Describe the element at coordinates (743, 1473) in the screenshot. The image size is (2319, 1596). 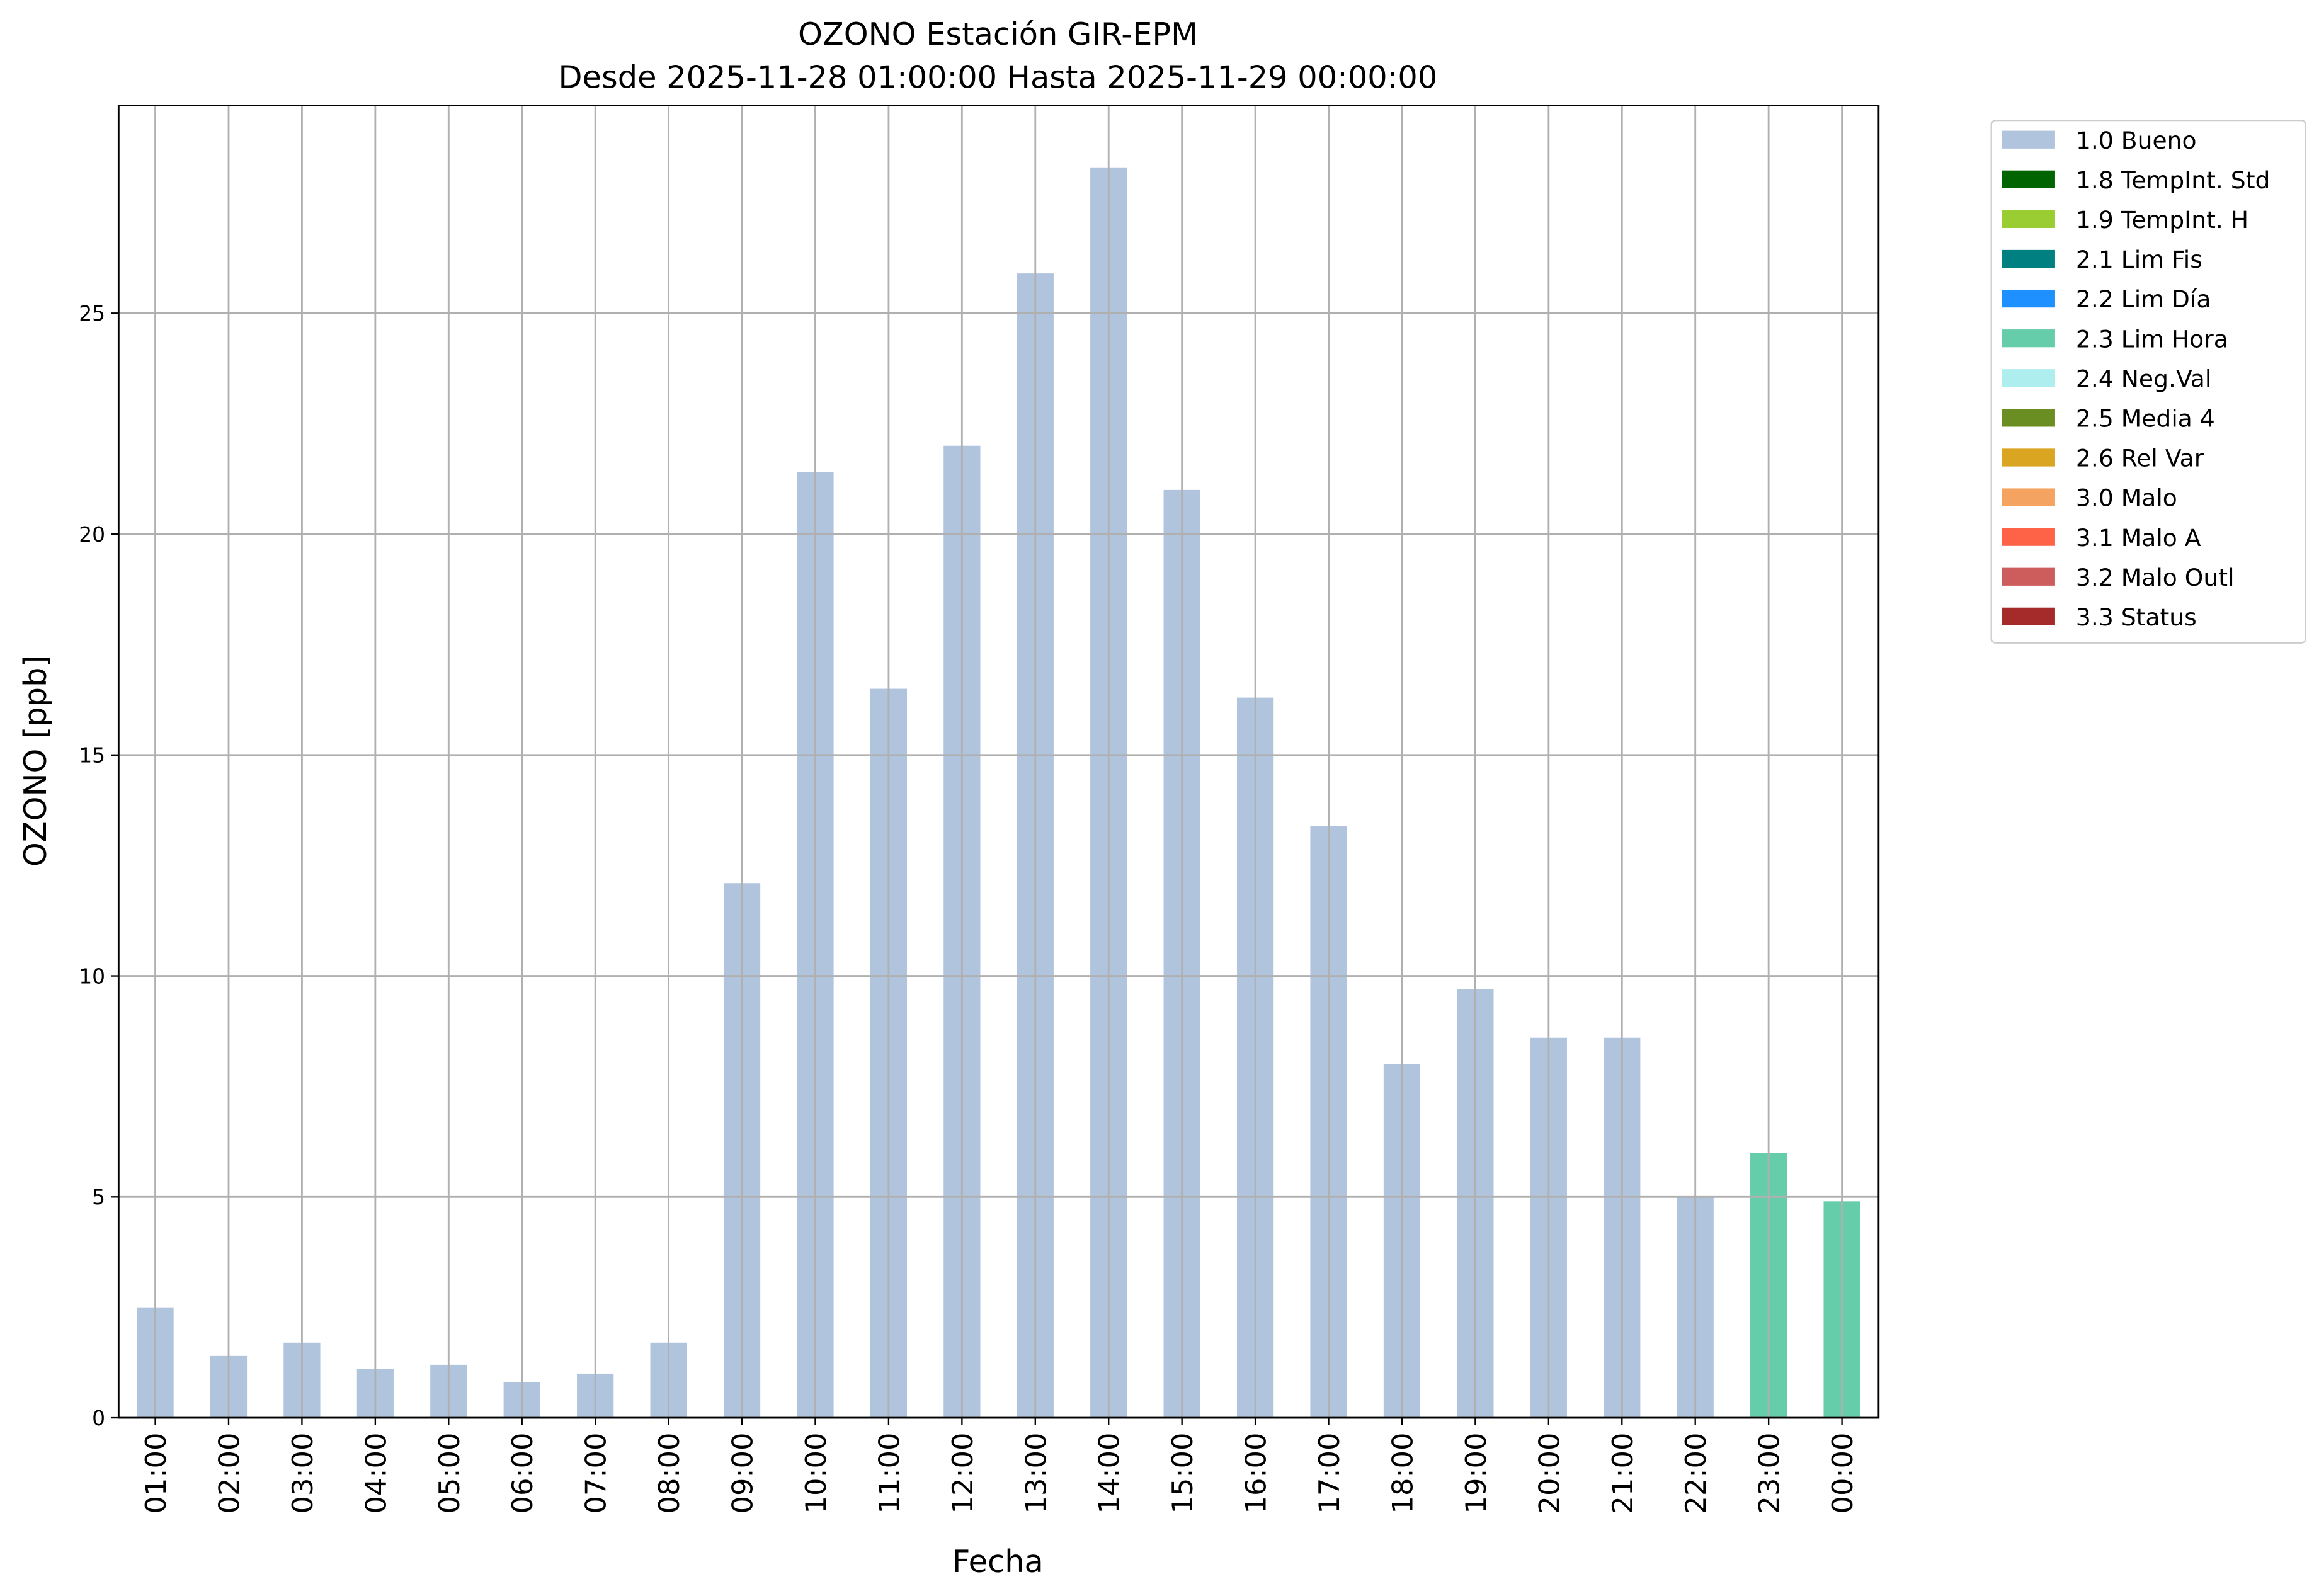
I see `x-tick-label: 09:00` at that location.